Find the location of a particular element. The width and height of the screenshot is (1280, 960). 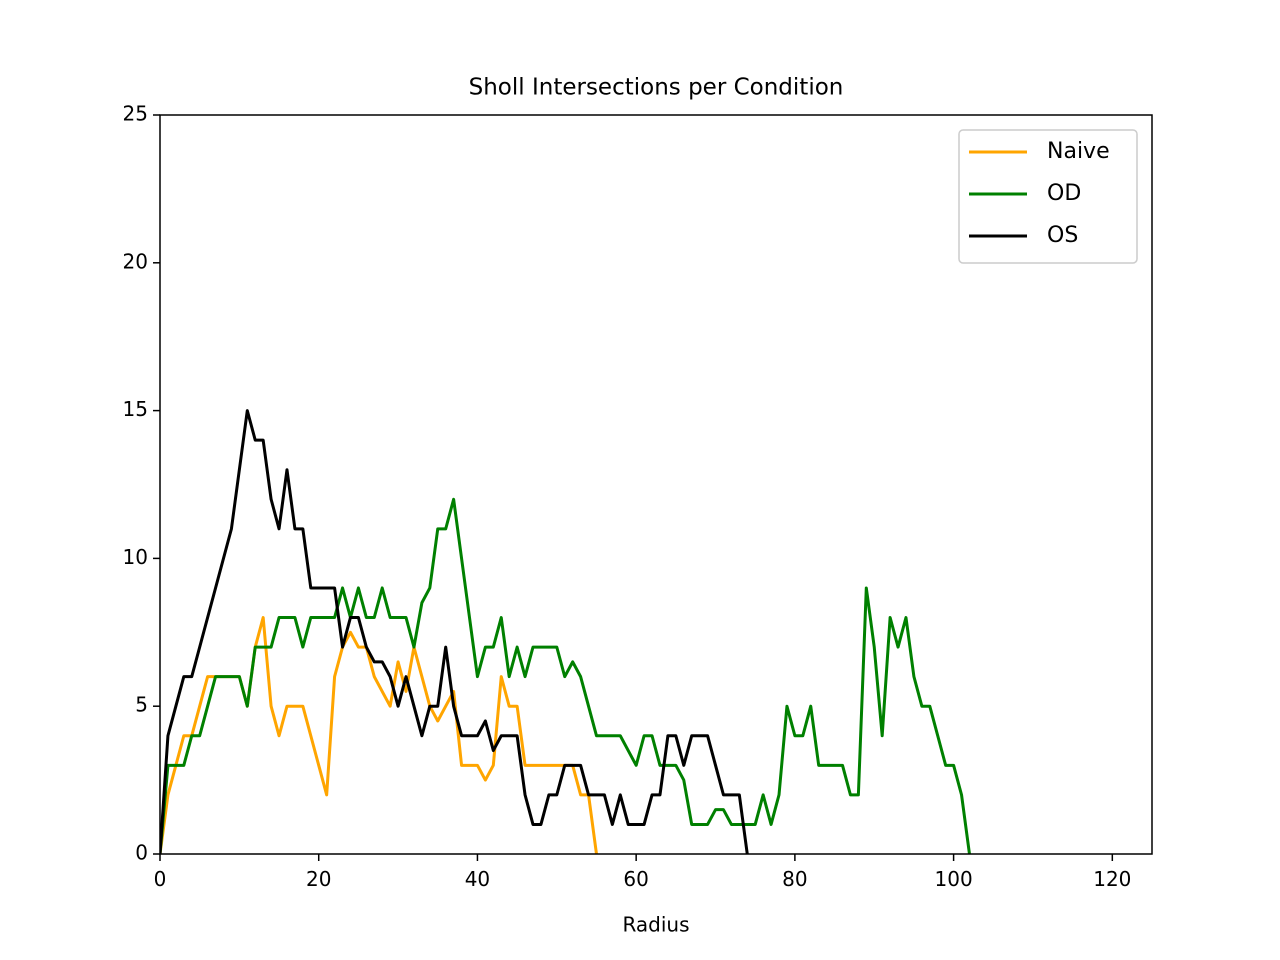

legend-label: OD is located at coordinates (1064, 193).